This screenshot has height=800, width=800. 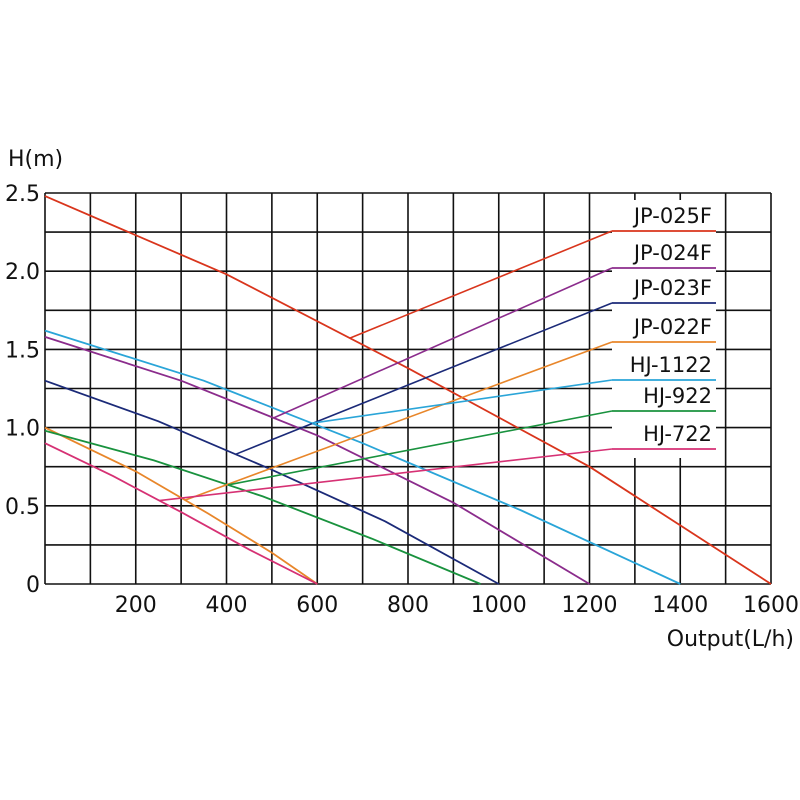 I want to click on leader-line-jp-023f, so click(x=424, y=379).